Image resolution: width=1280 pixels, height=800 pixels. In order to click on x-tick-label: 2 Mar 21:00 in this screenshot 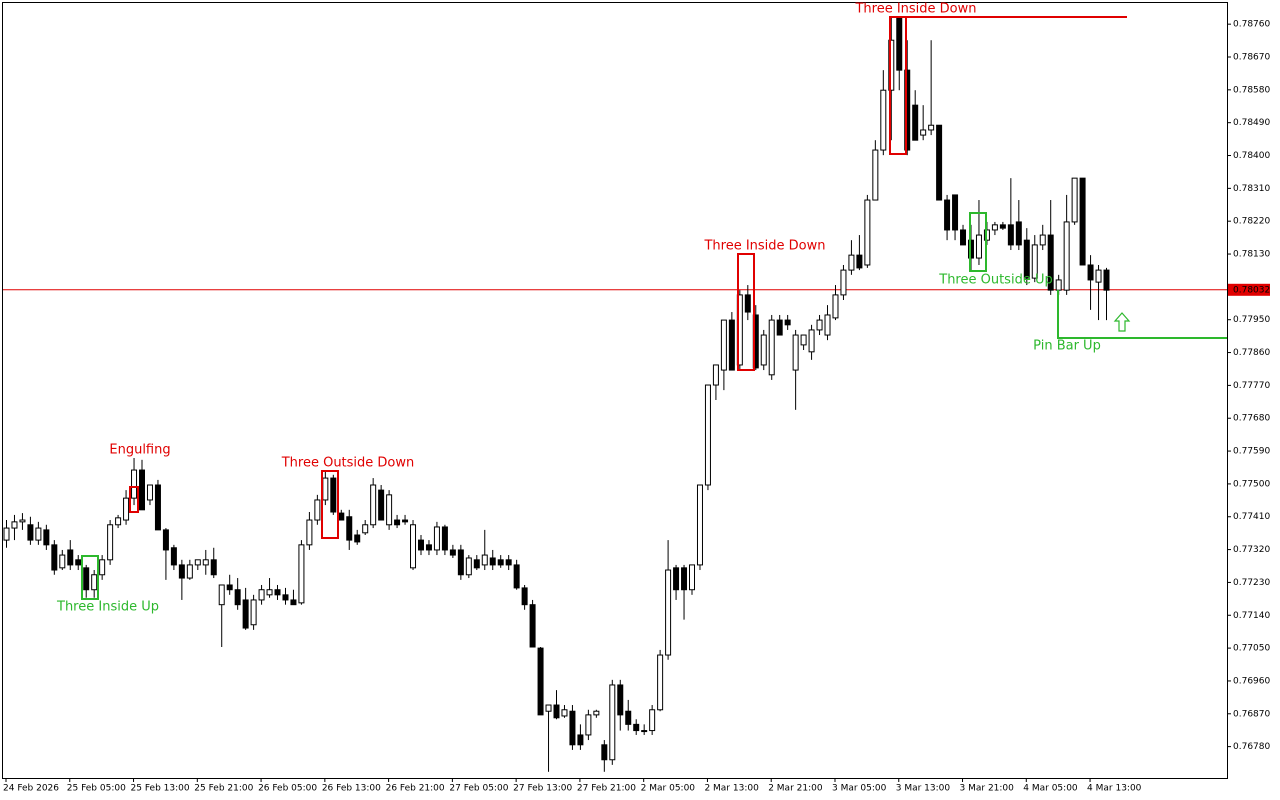, I will do `click(795, 789)`.